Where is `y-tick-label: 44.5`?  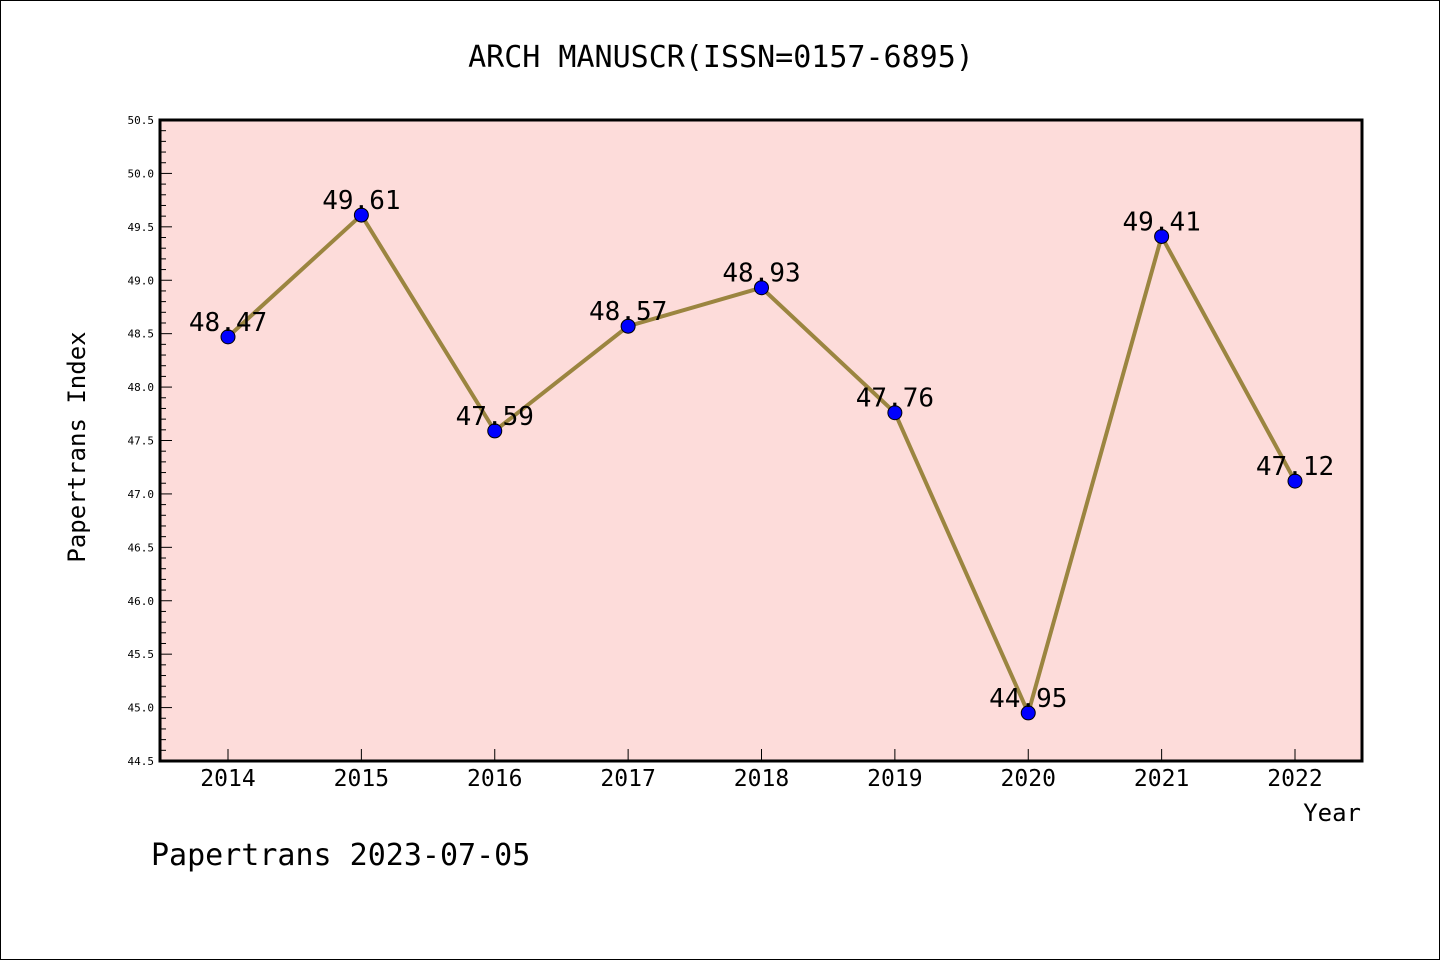
y-tick-label: 44.5 is located at coordinates (141, 761).